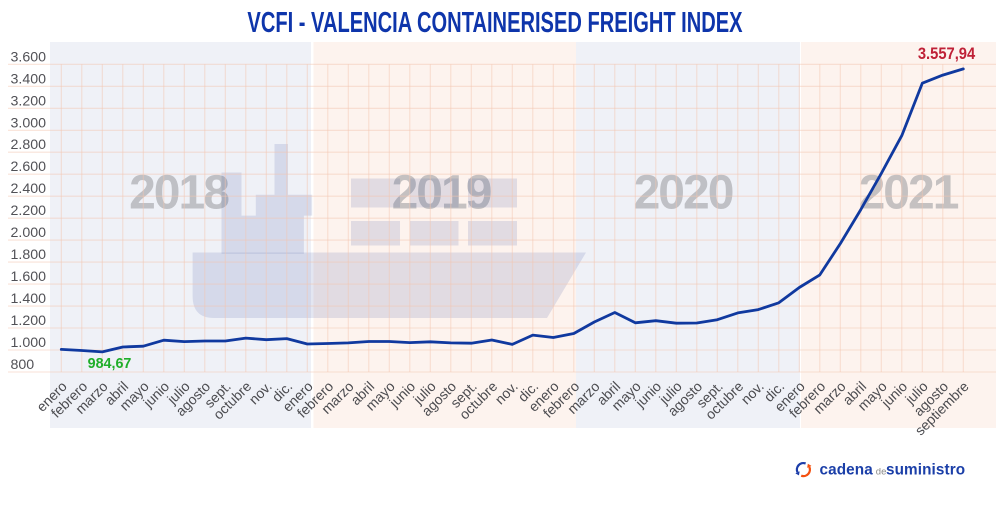 Image resolution: width=1000 pixels, height=505 pixels. What do you see at coordinates (441, 193) in the screenshot?
I see `svg-text: 2019` at bounding box center [441, 193].